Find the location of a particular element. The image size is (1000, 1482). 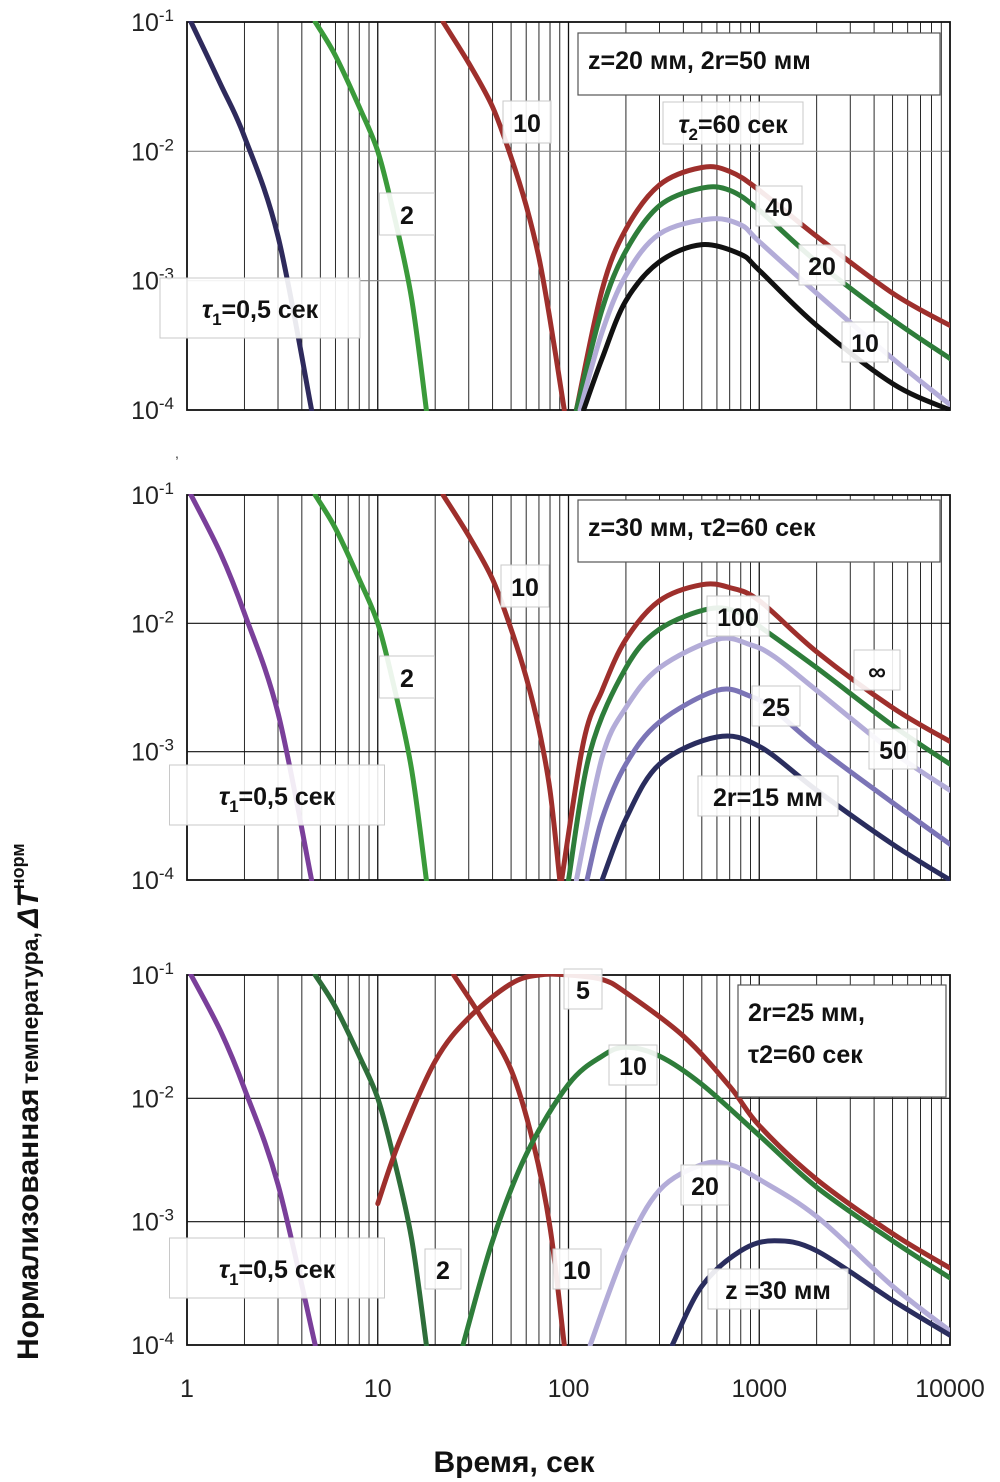

curve-label: 25 is located at coordinates (776, 706).